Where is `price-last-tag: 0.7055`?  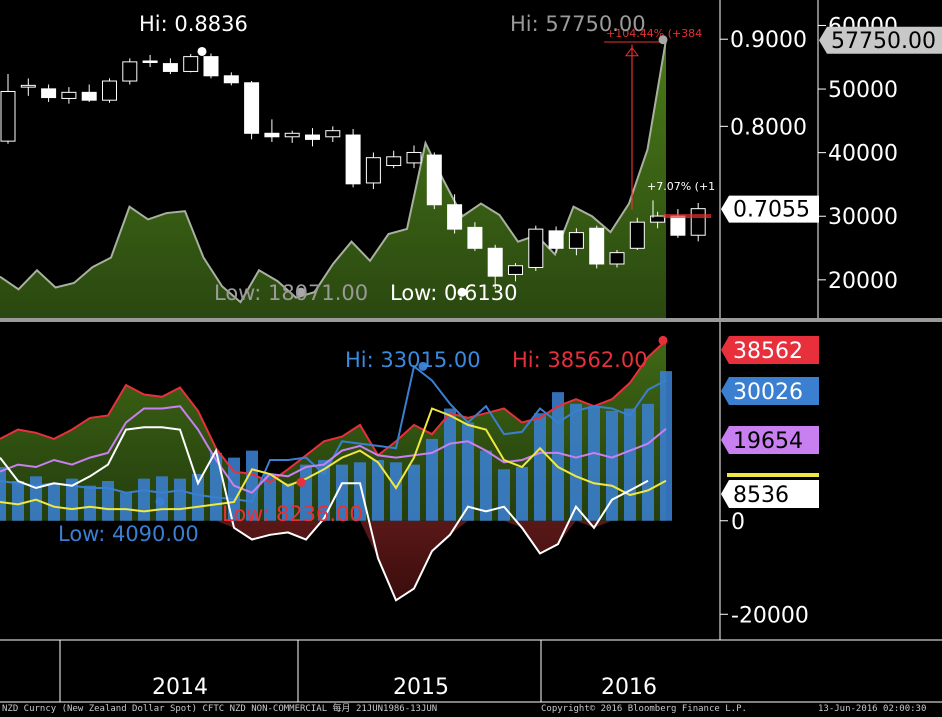
price-last-tag: 0.7055 is located at coordinates (770, 209).